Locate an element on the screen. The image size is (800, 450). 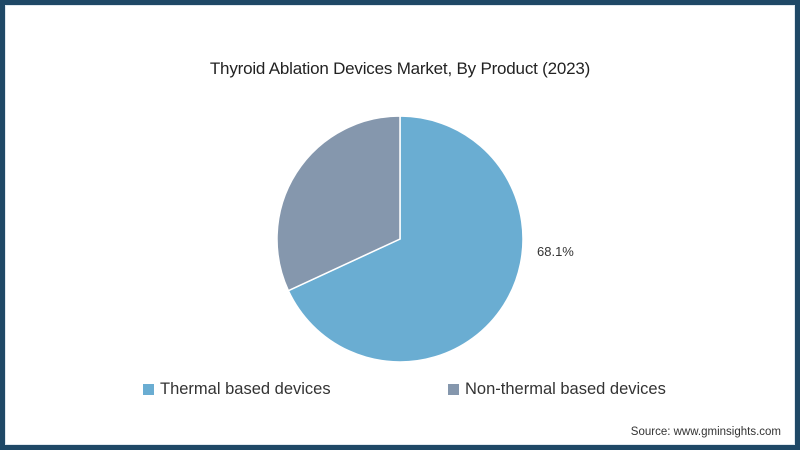
legend-swatch-thermal is located at coordinates (148, 389).